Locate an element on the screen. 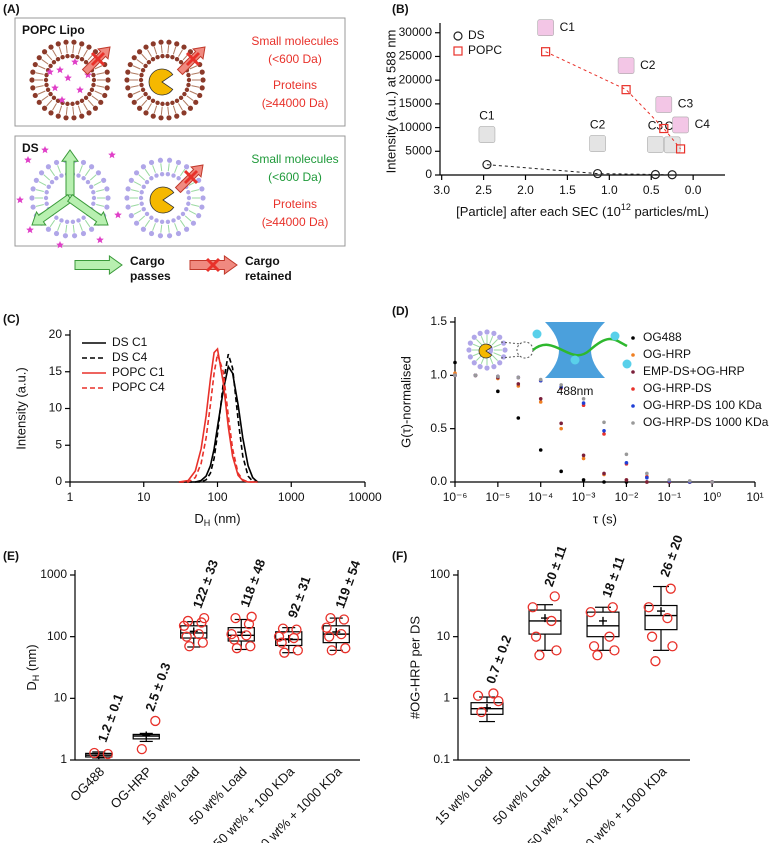 This screenshot has width=771, height=843. y-tick-label: 1 is located at coordinates (446, 698).